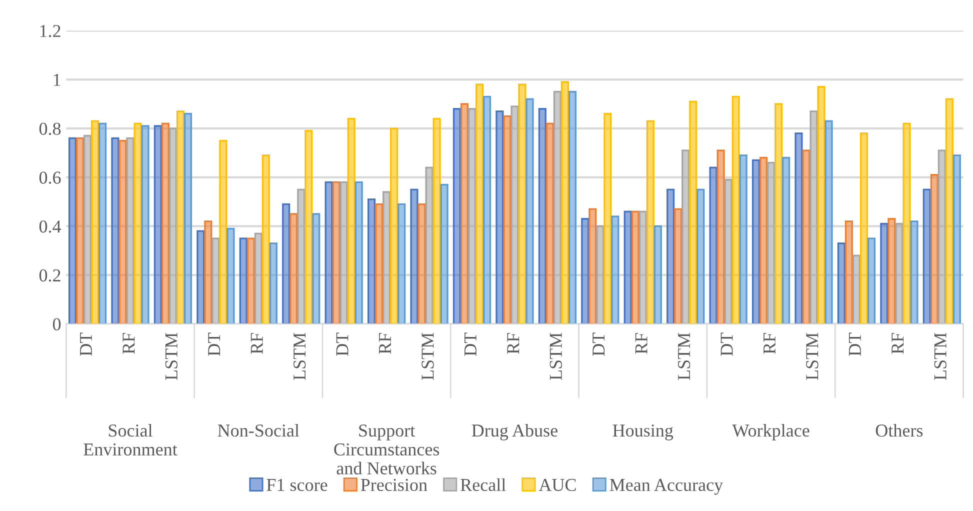 The height and width of the screenshot is (511, 973). I want to click on y-tick-label: 0, so click(56, 324).